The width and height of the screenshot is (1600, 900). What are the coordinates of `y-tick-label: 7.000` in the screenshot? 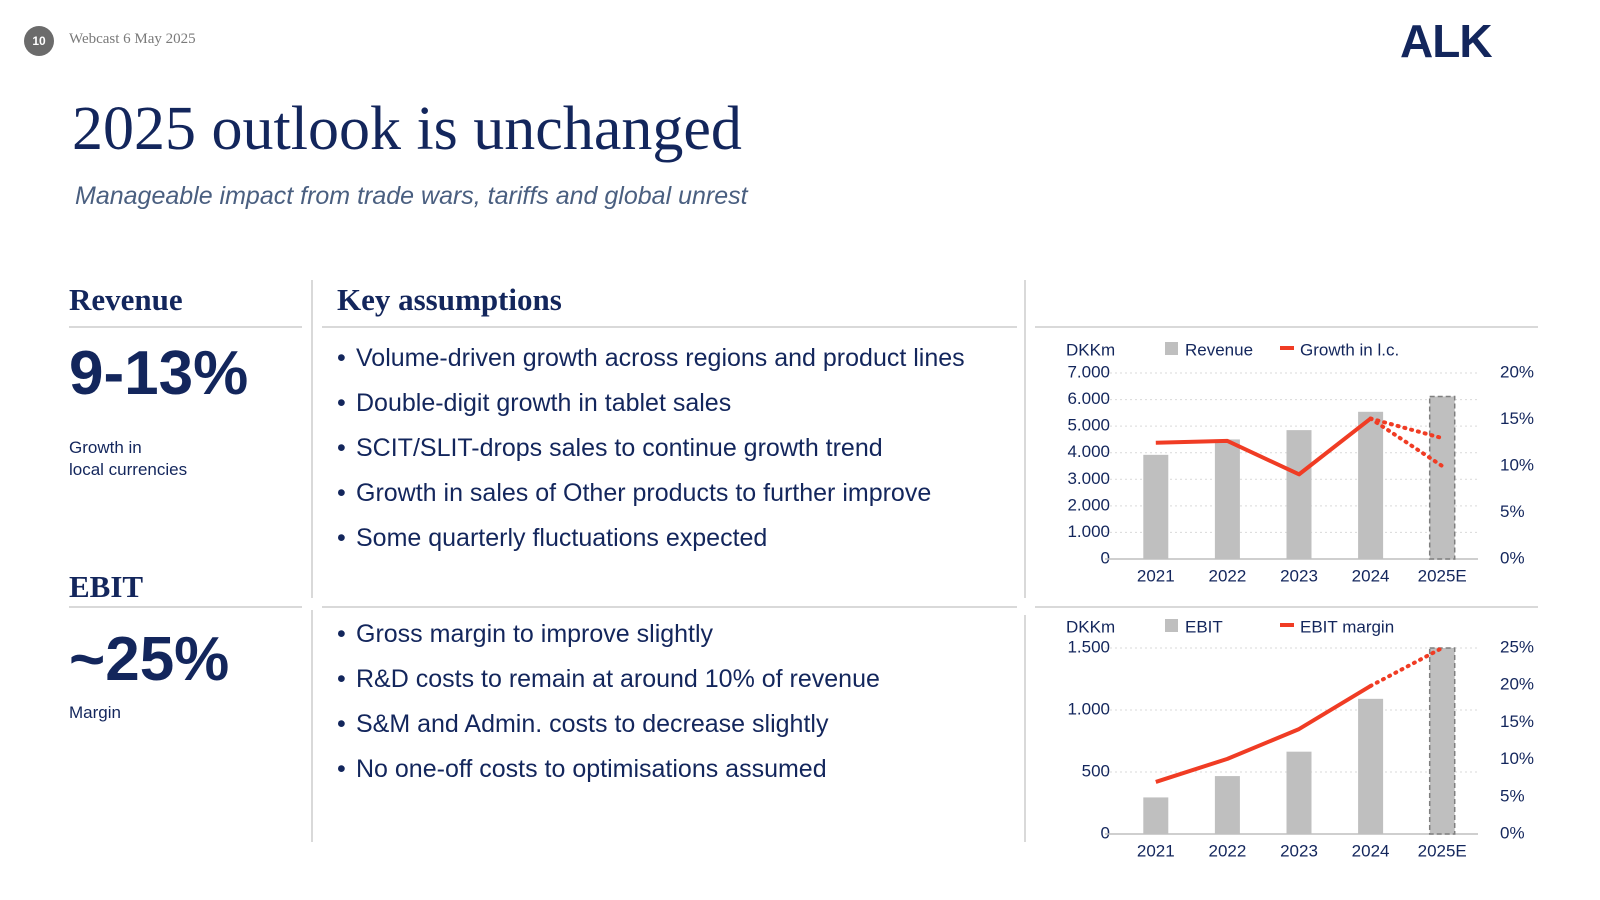 It's located at (1088, 371).